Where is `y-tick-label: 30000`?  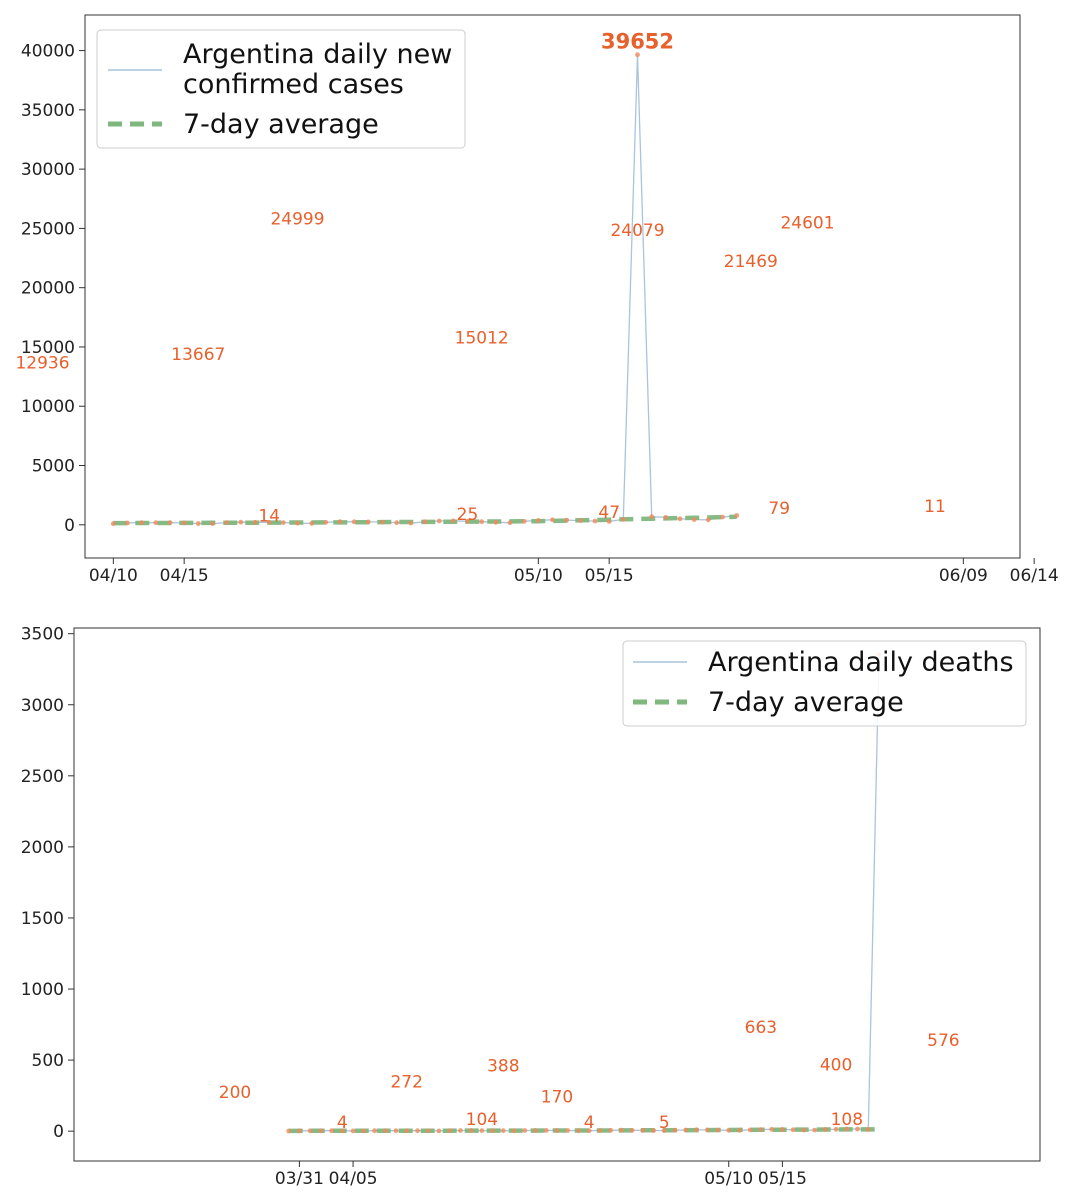
y-tick-label: 30000 is located at coordinates (48, 170).